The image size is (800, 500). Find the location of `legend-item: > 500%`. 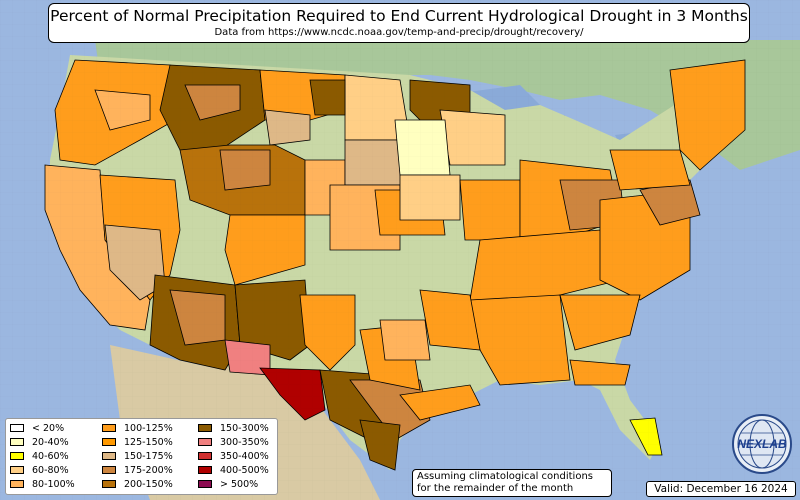

legend-item: > 500% is located at coordinates (233, 484).